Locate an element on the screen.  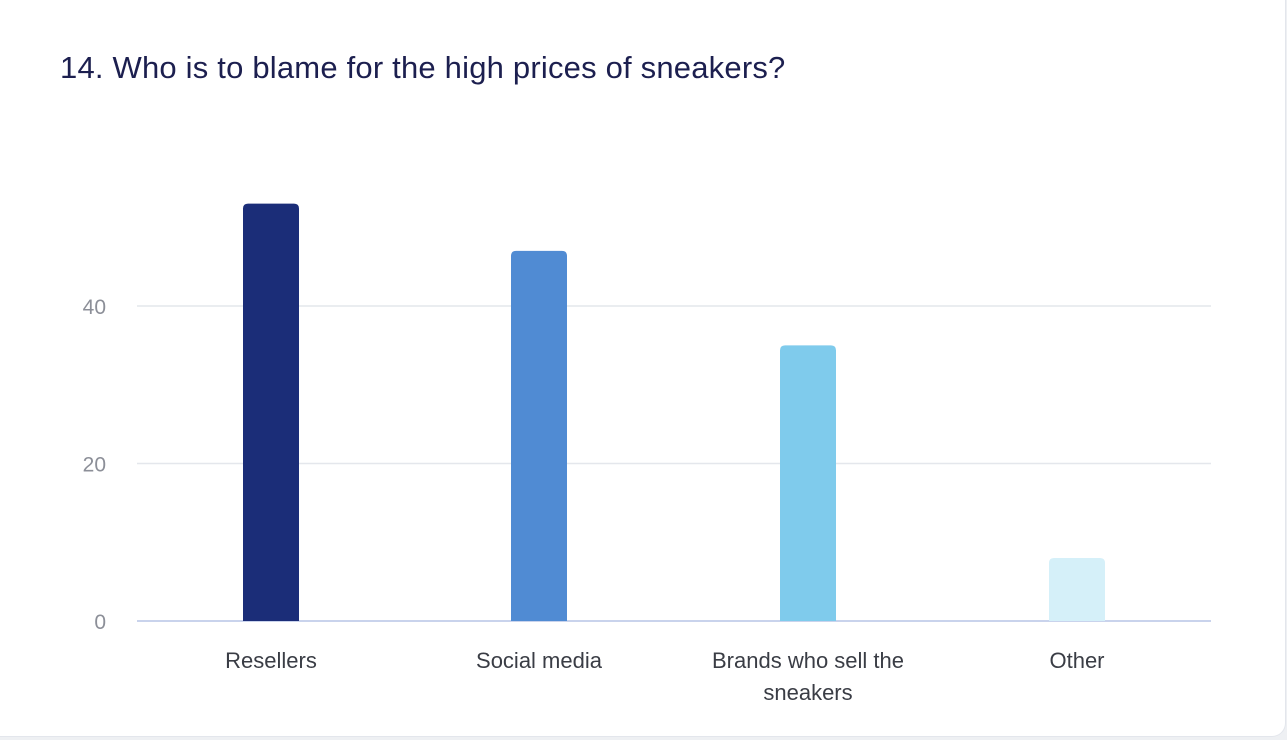
y-tick-label-40: 40 is located at coordinates (94, 307).